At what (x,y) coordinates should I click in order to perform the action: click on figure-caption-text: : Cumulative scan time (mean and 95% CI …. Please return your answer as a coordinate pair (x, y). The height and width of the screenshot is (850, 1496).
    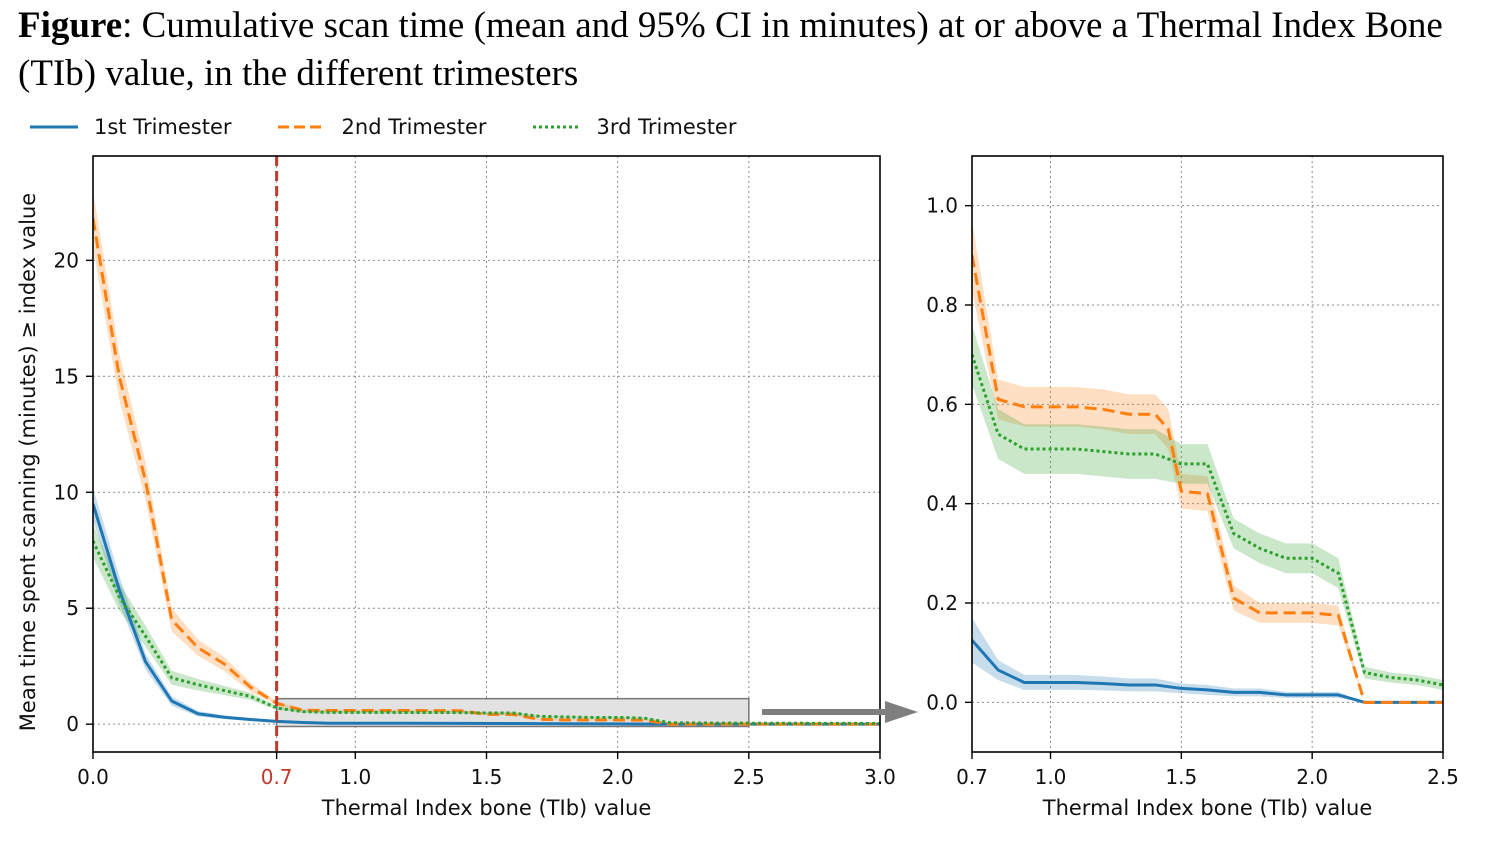
    Looking at the image, I should click on (730, 49).